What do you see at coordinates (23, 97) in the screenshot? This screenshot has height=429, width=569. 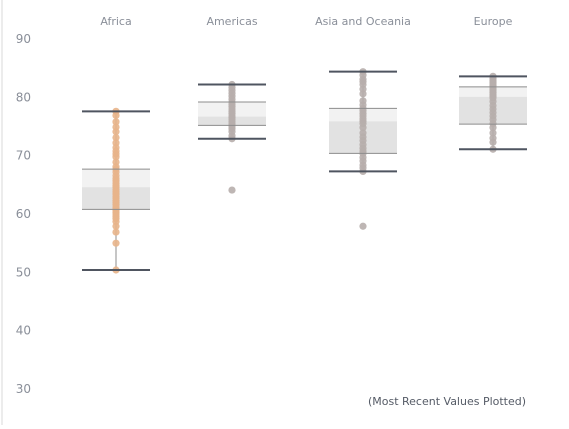 I see `y-tick-label-80: 80` at bounding box center [23, 97].